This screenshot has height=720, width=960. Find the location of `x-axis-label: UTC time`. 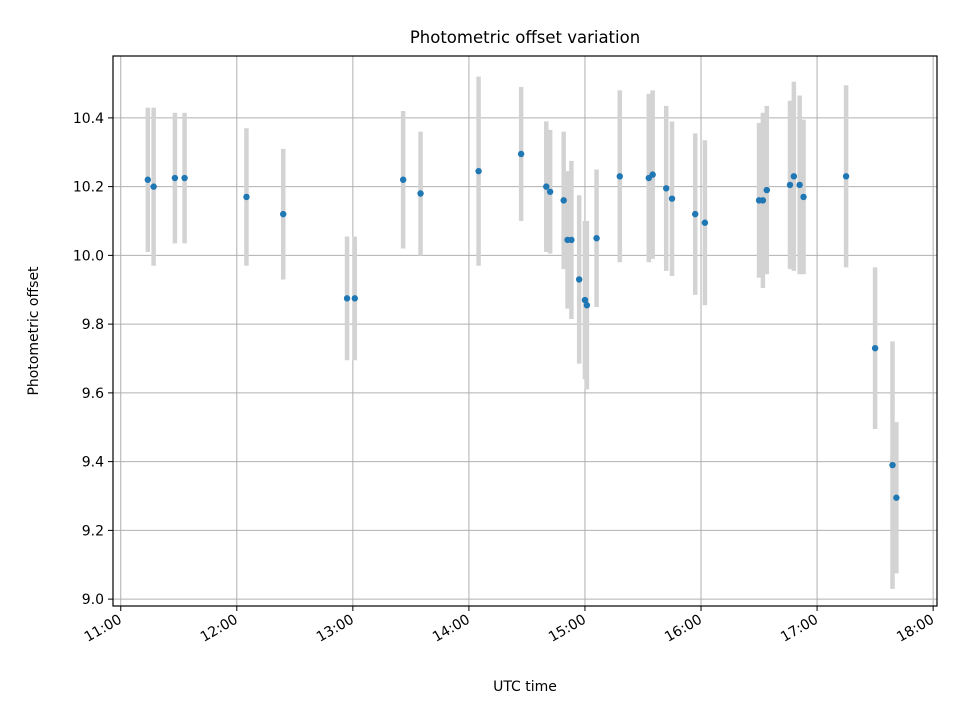

x-axis-label: UTC time is located at coordinates (525, 687).